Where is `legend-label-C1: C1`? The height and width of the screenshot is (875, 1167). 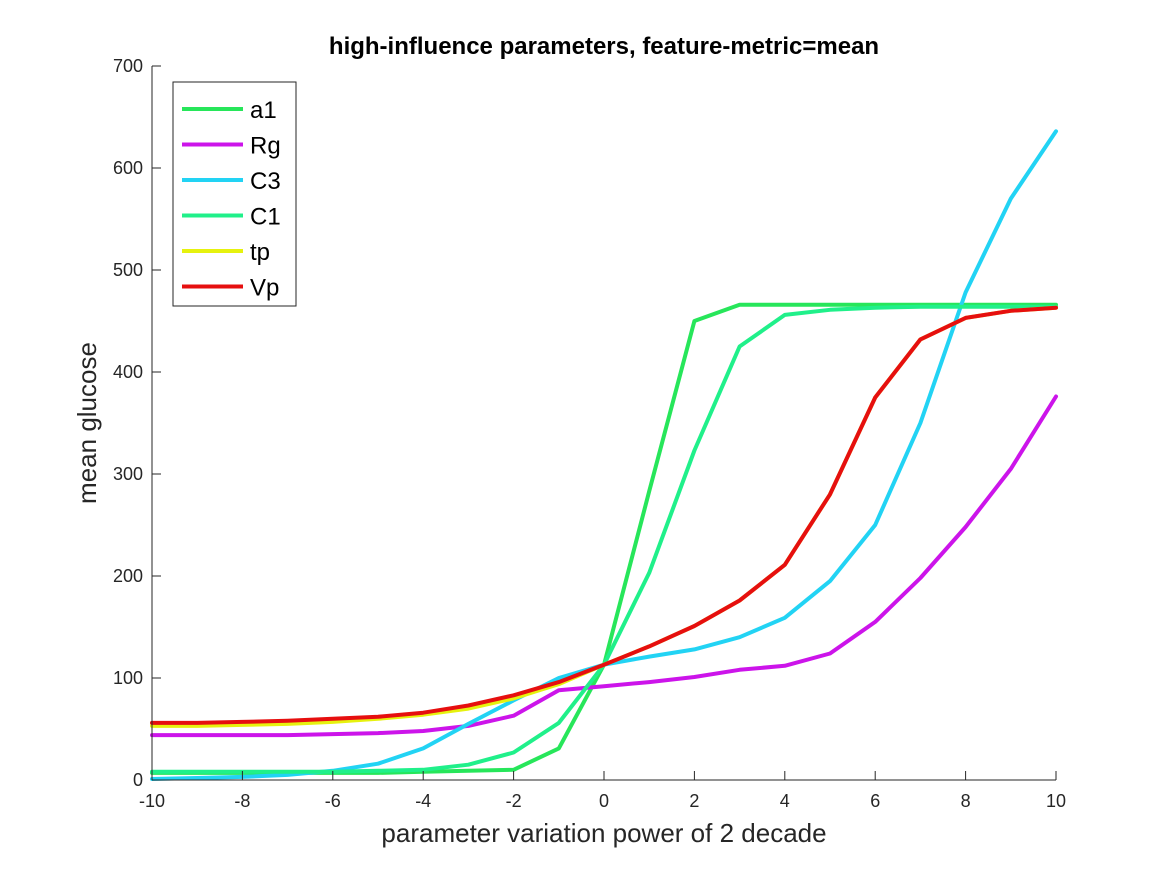 legend-label-C1: C1 is located at coordinates (265, 217).